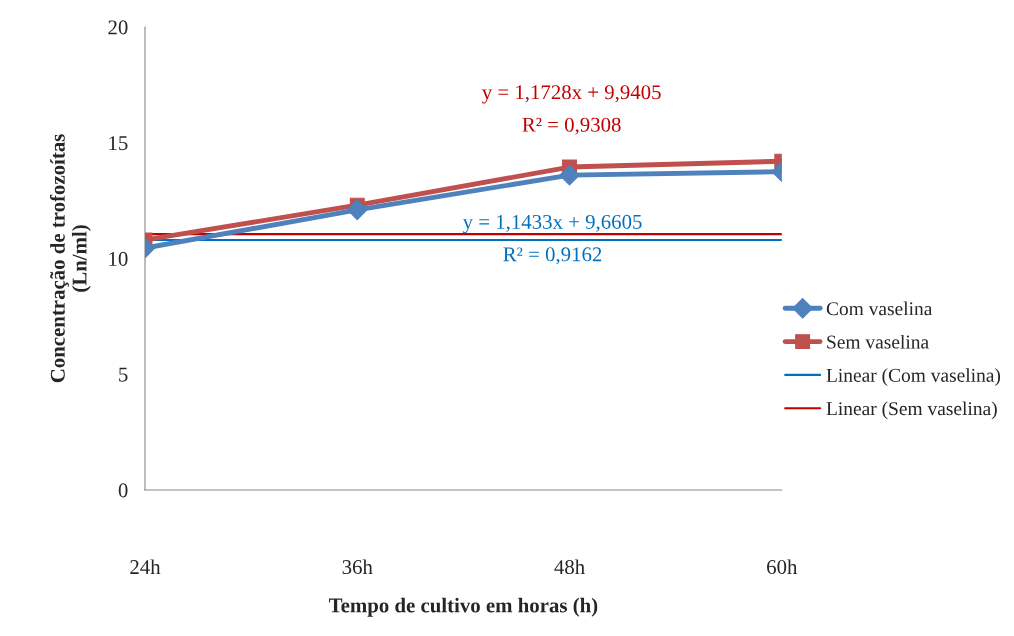  Describe the element at coordinates (70, 258) in the screenshot. I see `y-axis-title: Concentração de trofozoítas (Ln/ml)` at that location.